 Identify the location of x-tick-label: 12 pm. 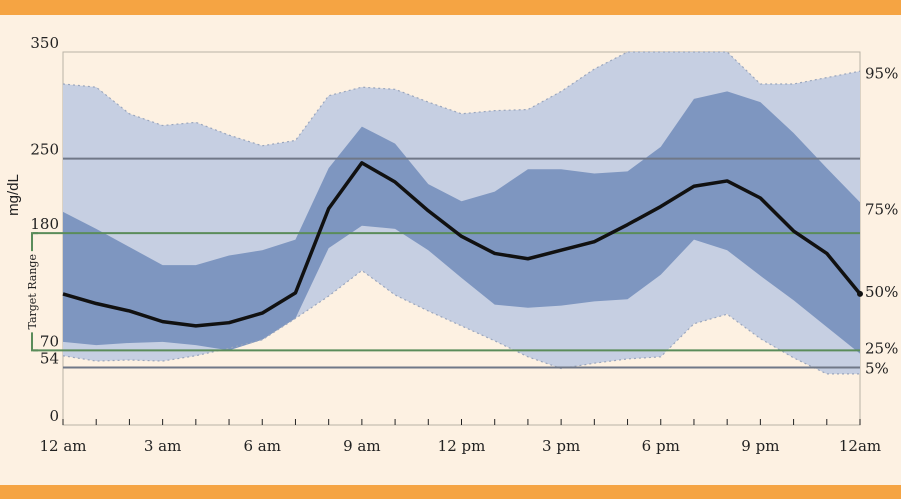
(462, 446).